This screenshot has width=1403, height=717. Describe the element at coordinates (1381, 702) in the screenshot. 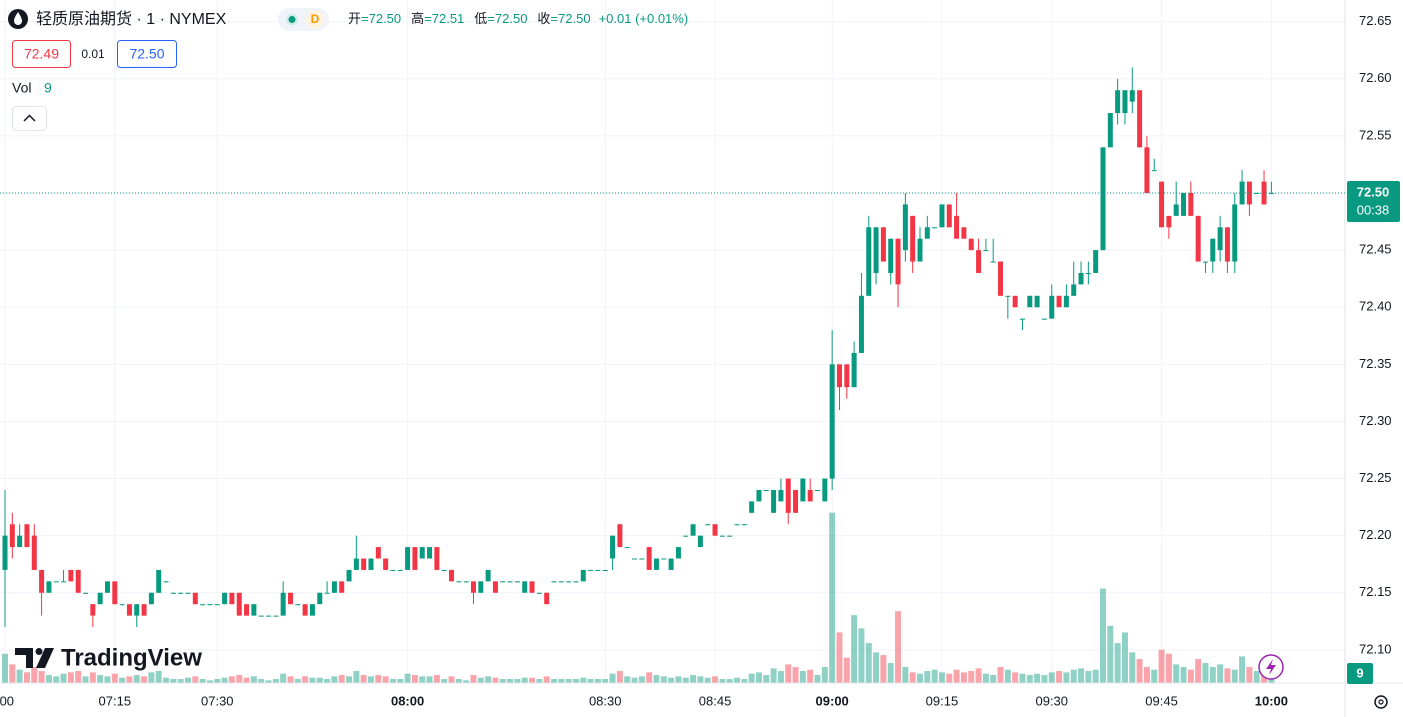

I see `settings-button` at that location.